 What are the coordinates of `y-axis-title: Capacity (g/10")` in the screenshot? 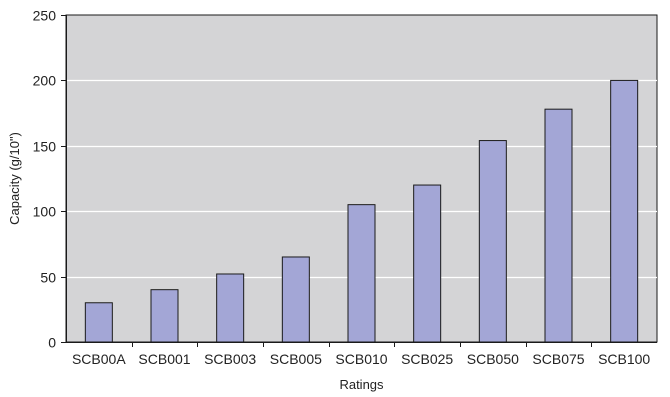 It's located at (14, 178).